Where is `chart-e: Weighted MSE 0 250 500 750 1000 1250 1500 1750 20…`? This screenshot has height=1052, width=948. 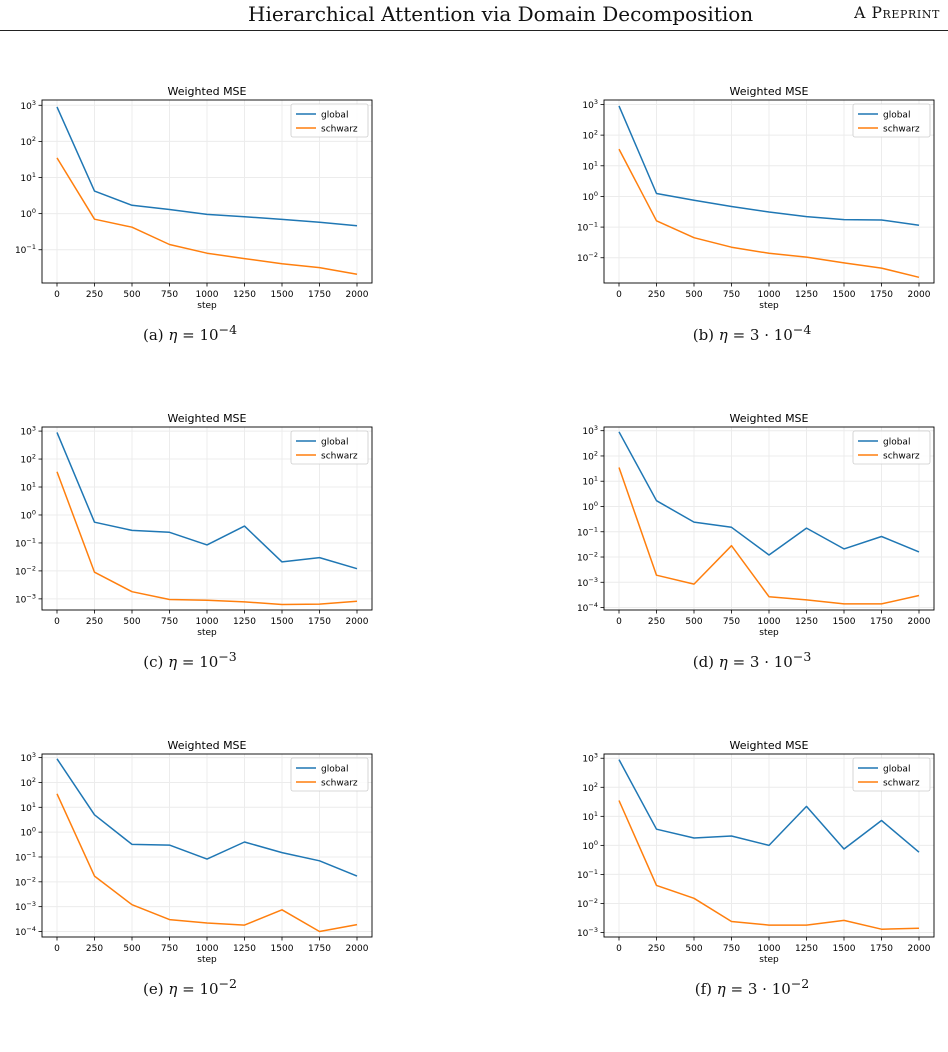
chart-e: Weighted MSE 0 250 500 750 1000 1250 1500 1750 20… is located at coordinates (194, 852).